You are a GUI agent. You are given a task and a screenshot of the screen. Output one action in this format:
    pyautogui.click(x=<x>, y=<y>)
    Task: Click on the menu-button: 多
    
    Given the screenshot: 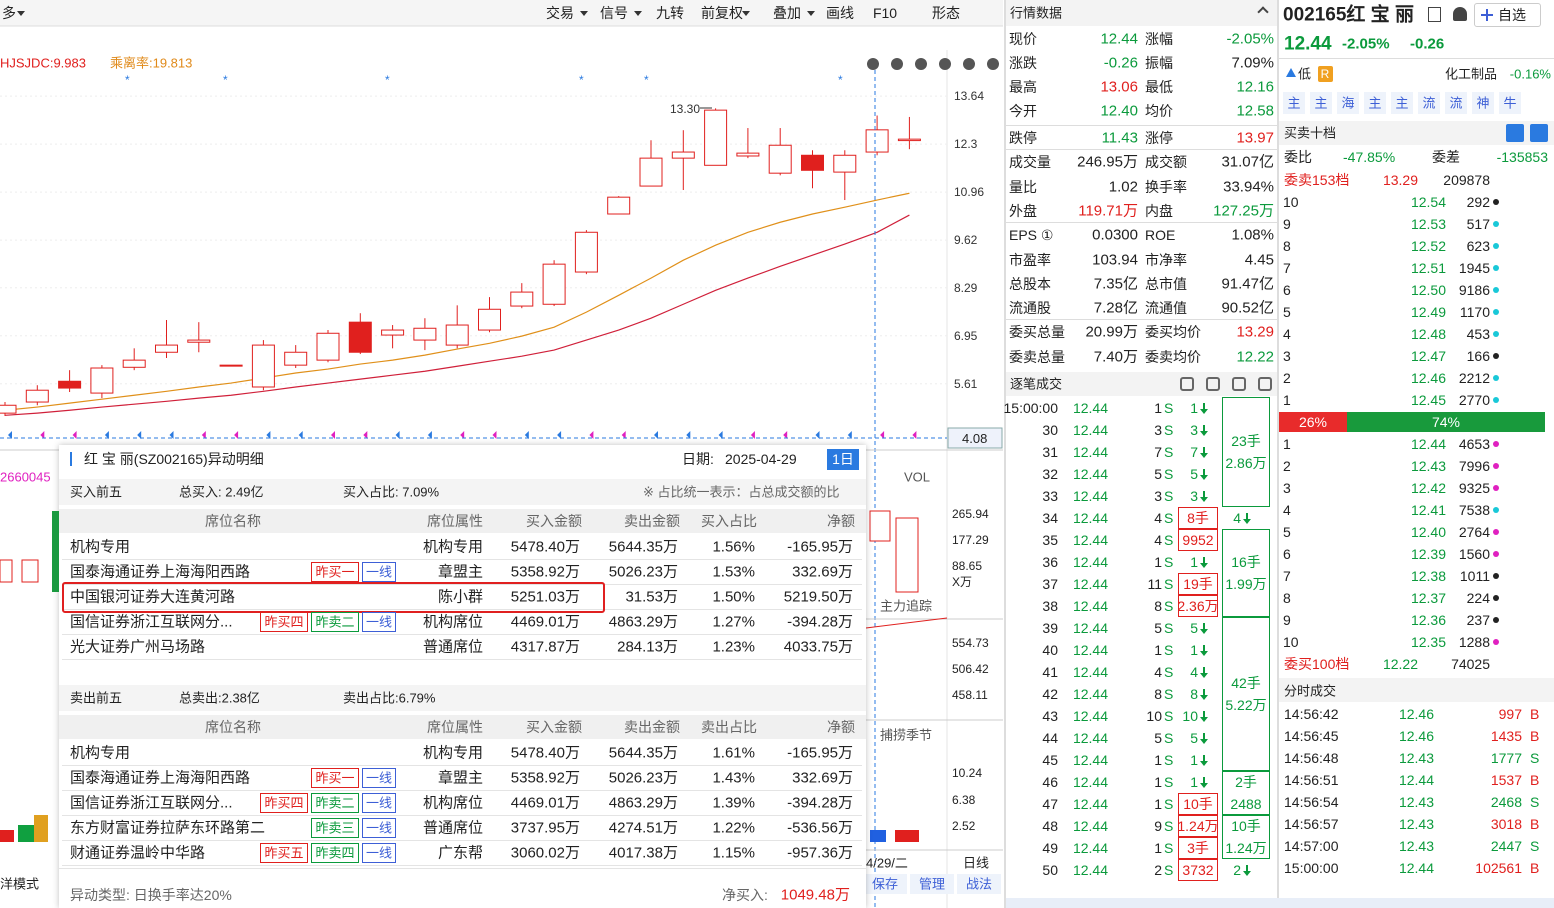 What is the action you would take?
    pyautogui.click(x=9, y=13)
    